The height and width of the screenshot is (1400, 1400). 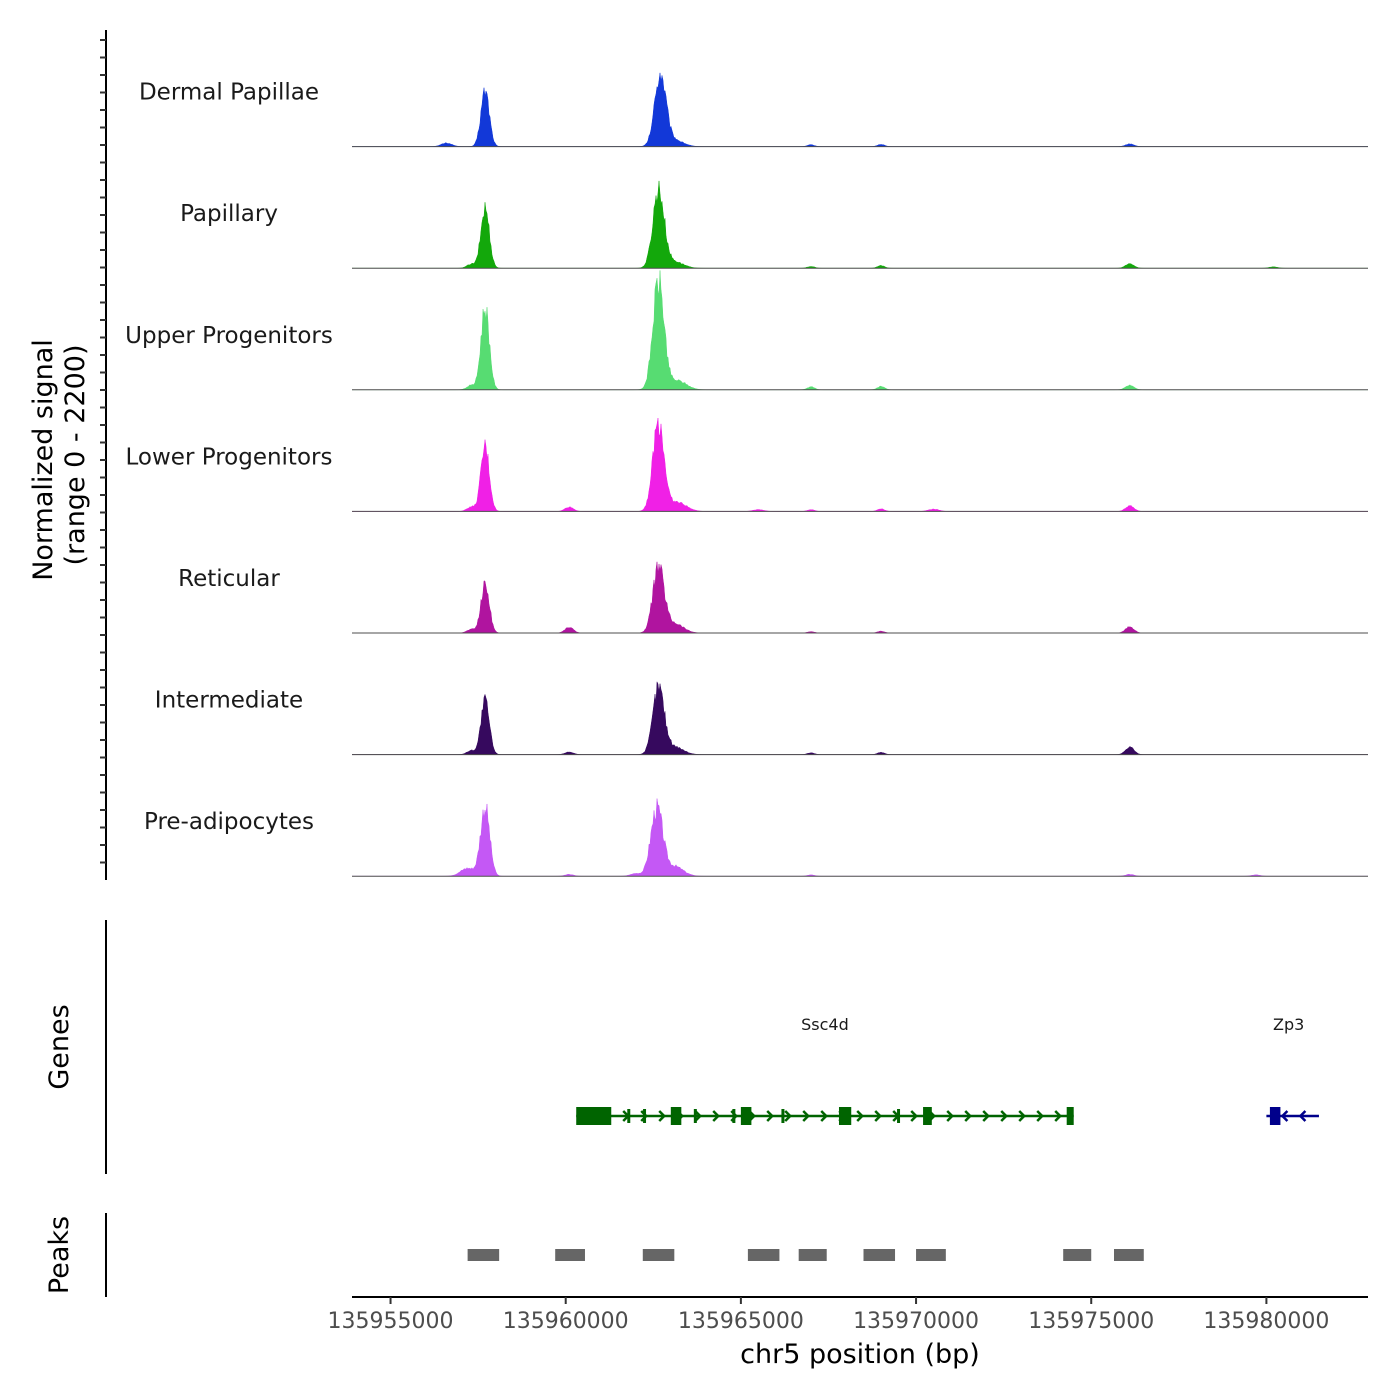 What do you see at coordinates (1288, 1024) in the screenshot?
I see `gene-label: Zp3` at bounding box center [1288, 1024].